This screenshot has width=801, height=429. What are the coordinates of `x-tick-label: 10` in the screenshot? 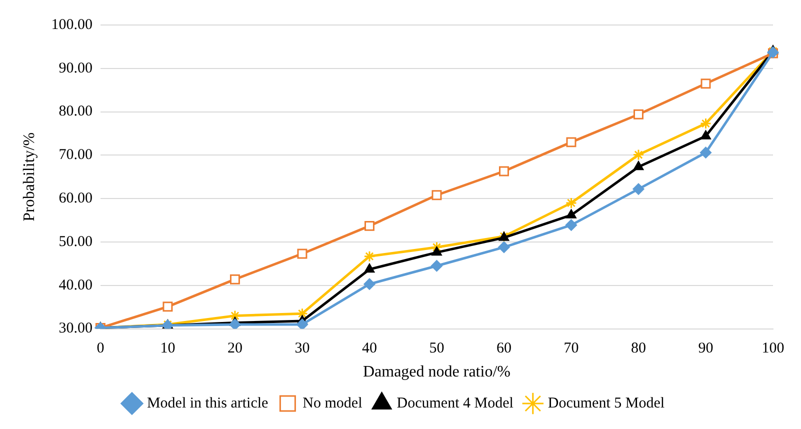 It's located at (168, 348).